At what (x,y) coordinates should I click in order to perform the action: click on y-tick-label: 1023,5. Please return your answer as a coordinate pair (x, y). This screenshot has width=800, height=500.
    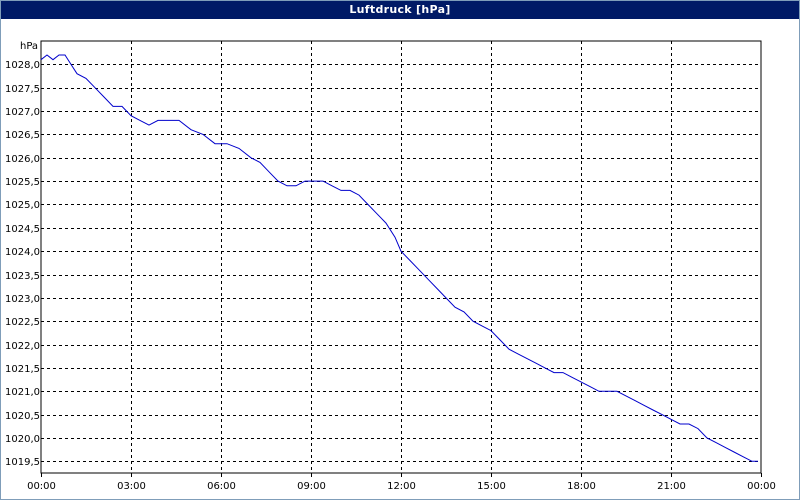
    Looking at the image, I should click on (22, 276).